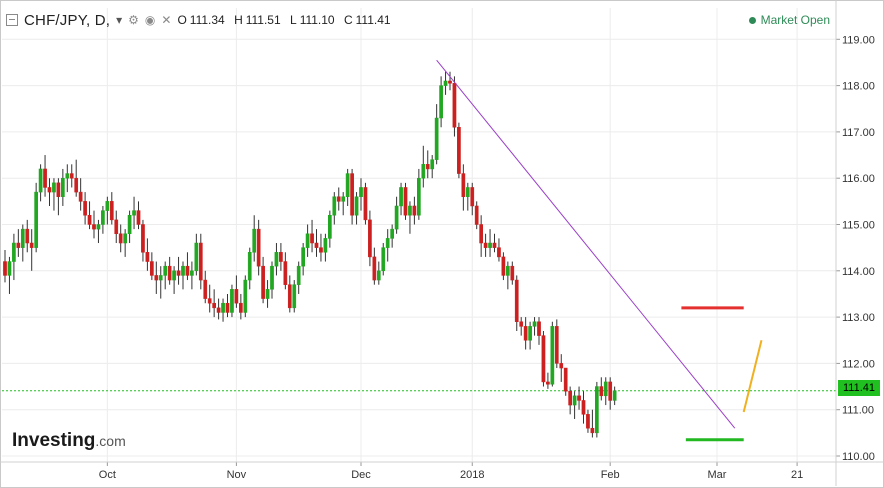 This screenshot has width=884, height=488. Describe the element at coordinates (12, 20) in the screenshot. I see `collapse-icon` at that location.